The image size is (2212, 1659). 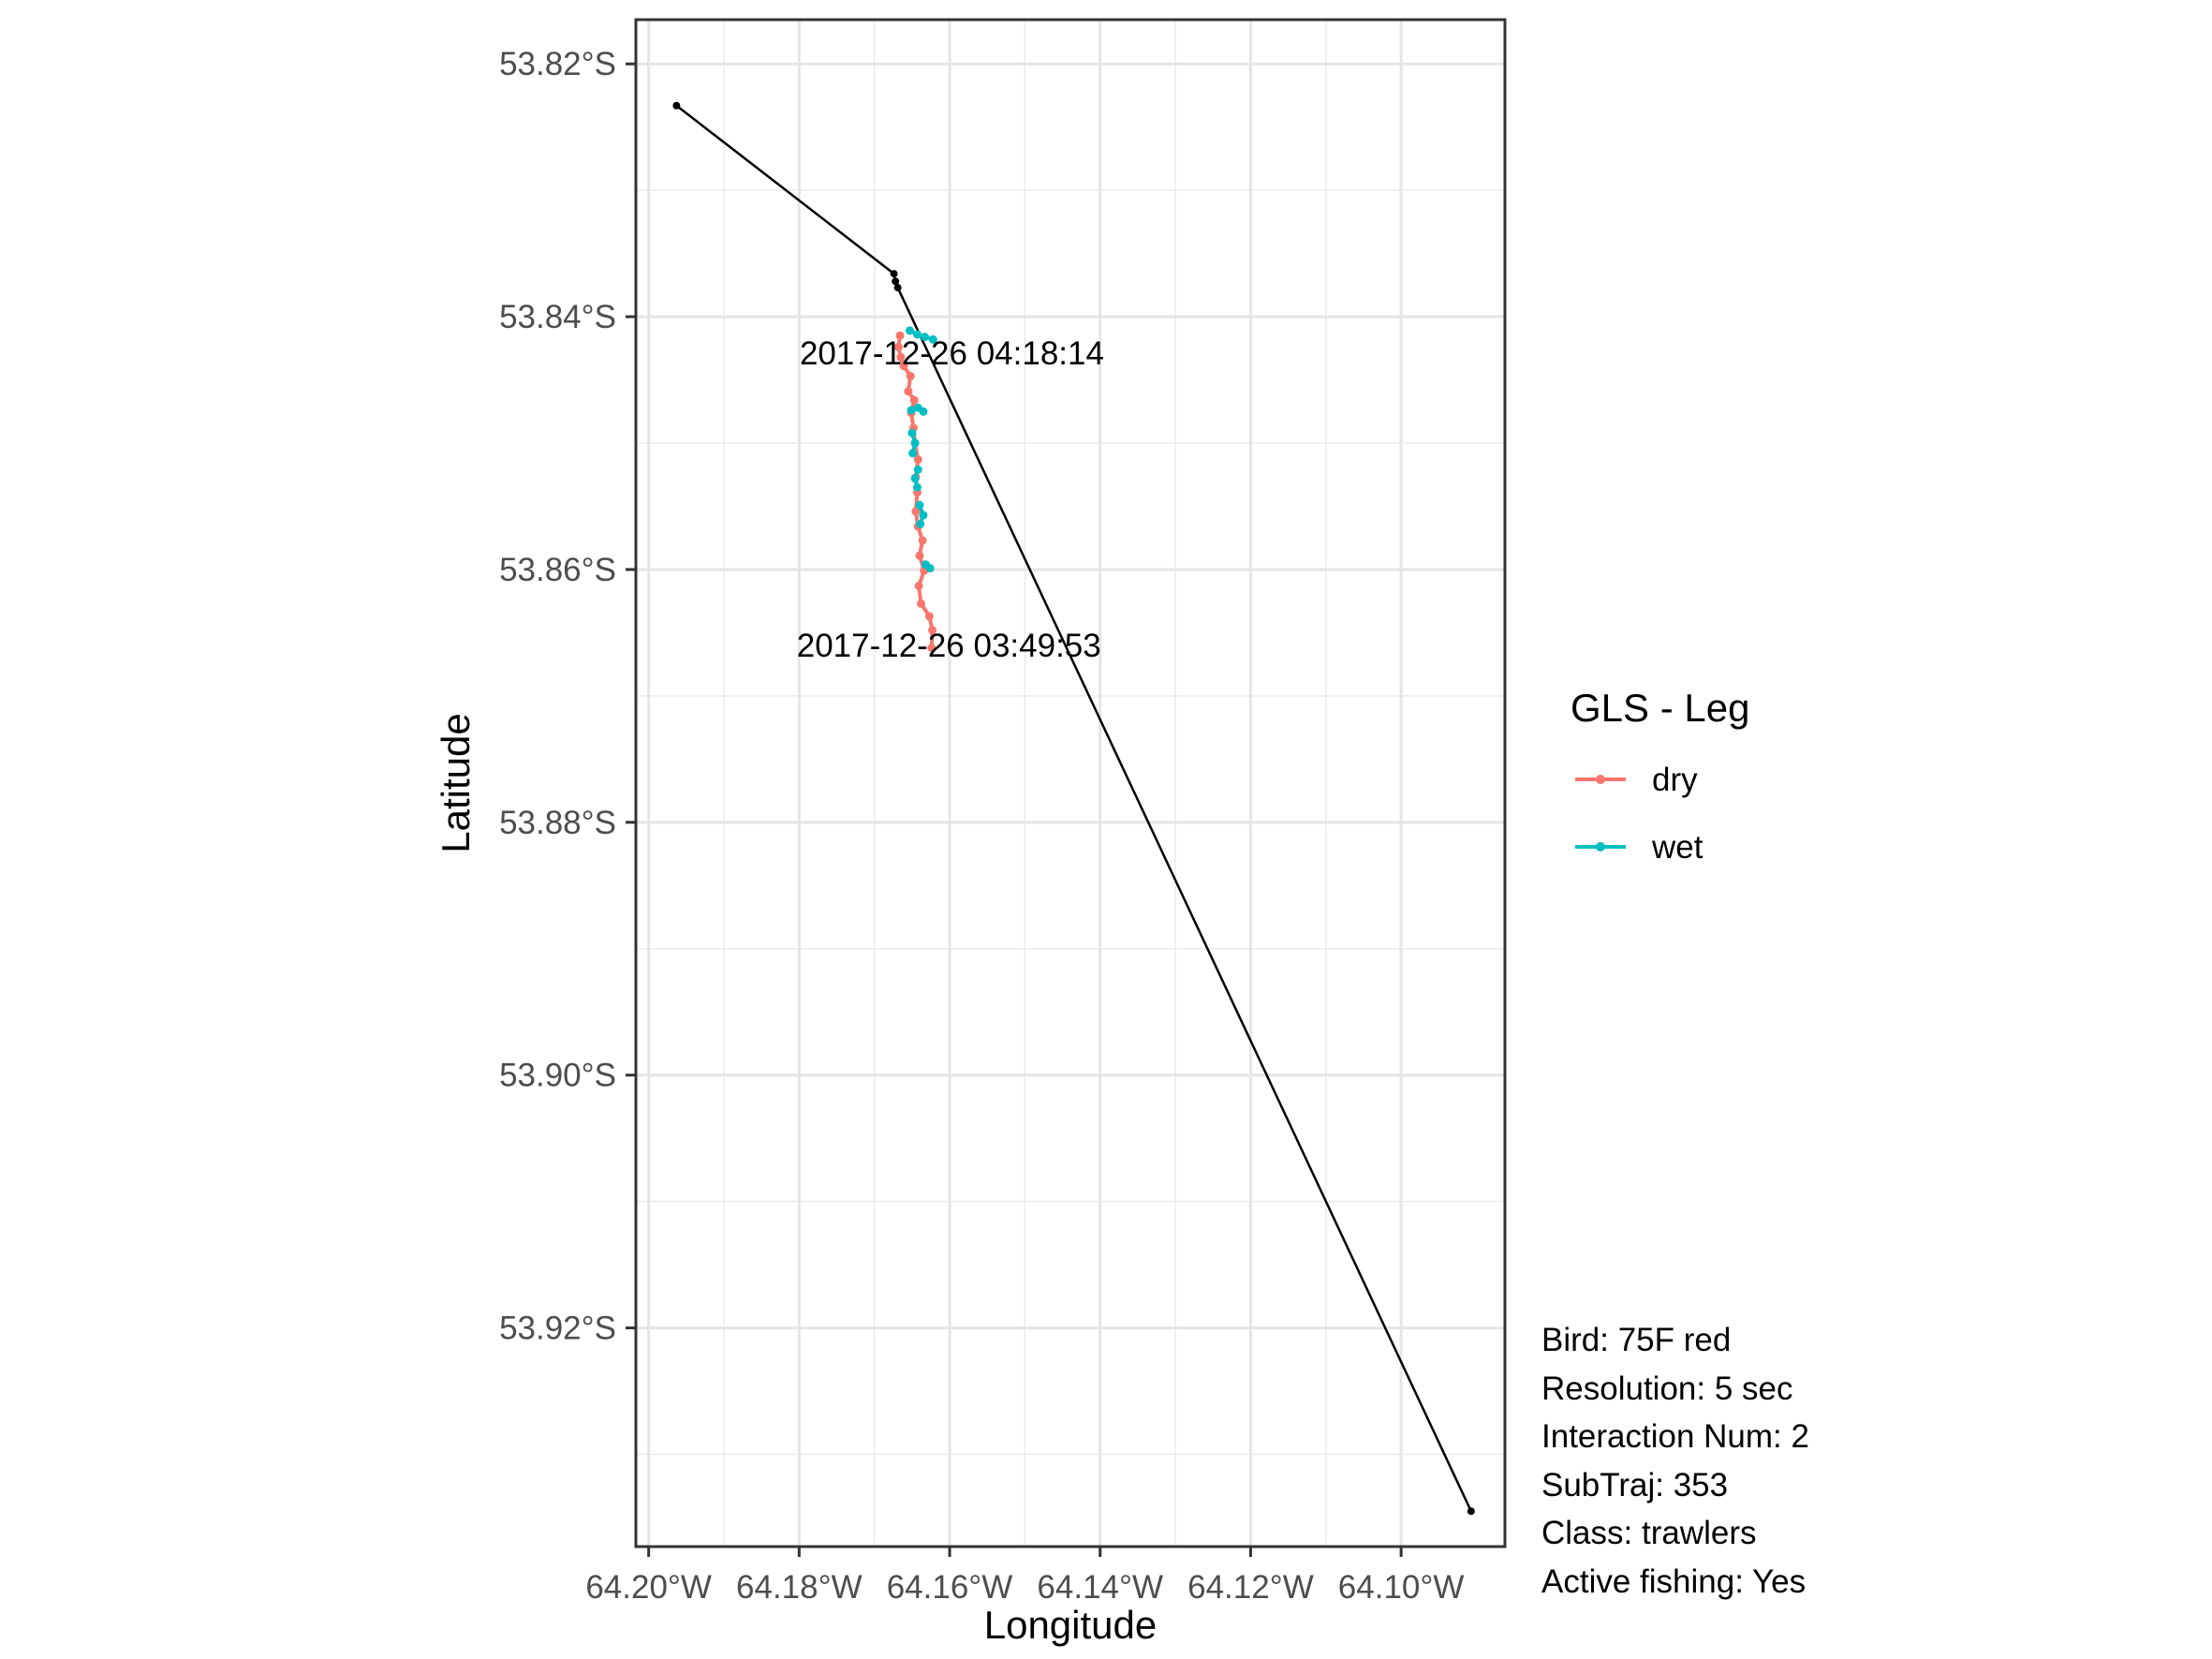 I want to click on legend: GLS - Leg dry wet, so click(x=1660, y=776).